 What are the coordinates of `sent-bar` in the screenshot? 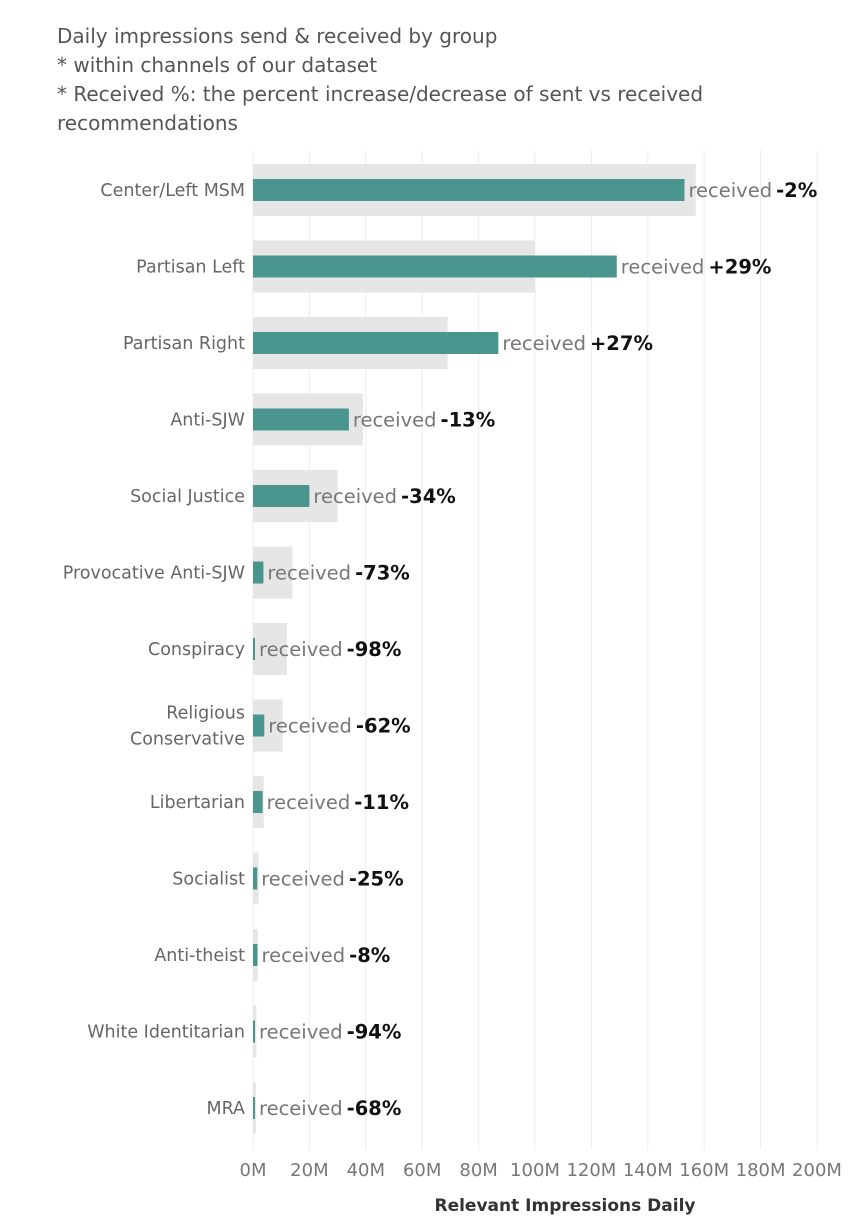 It's located at (270, 649).